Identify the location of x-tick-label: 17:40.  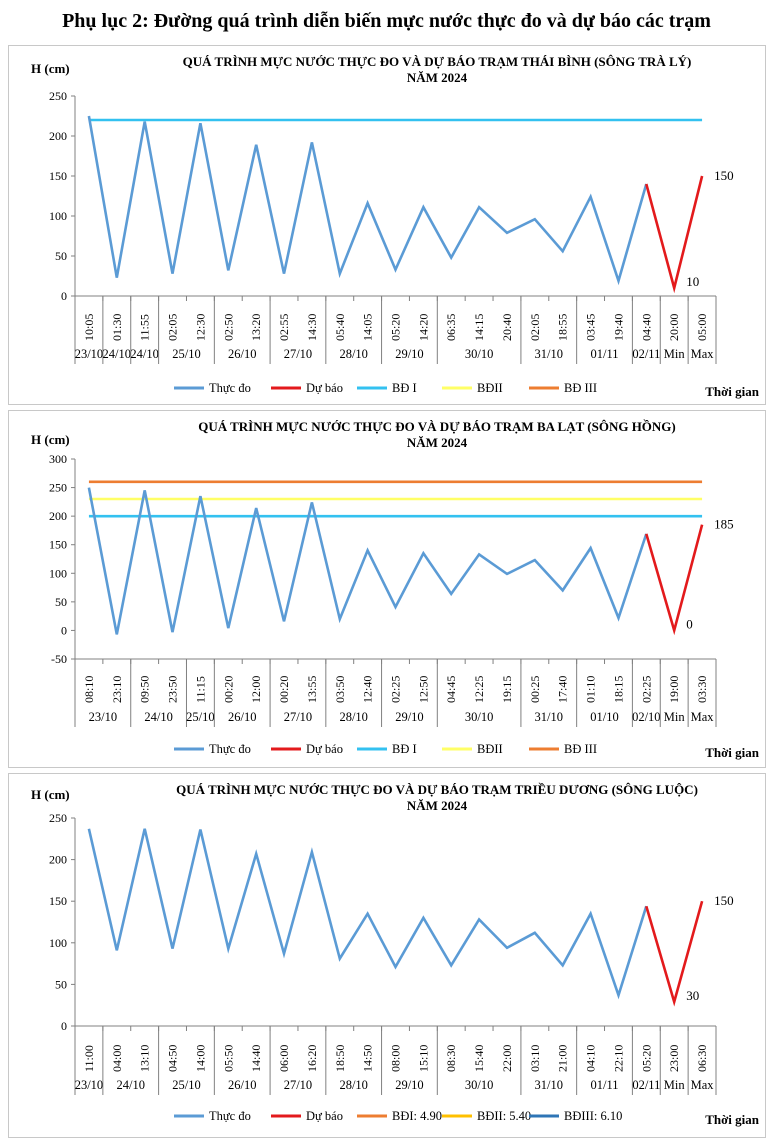
(563, 689).